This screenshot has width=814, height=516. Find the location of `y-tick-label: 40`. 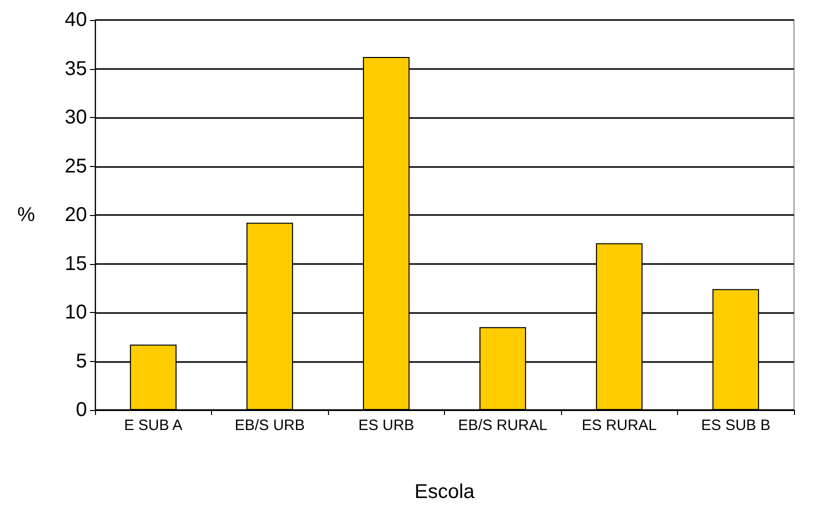

y-tick-label: 40 is located at coordinates (75, 20).